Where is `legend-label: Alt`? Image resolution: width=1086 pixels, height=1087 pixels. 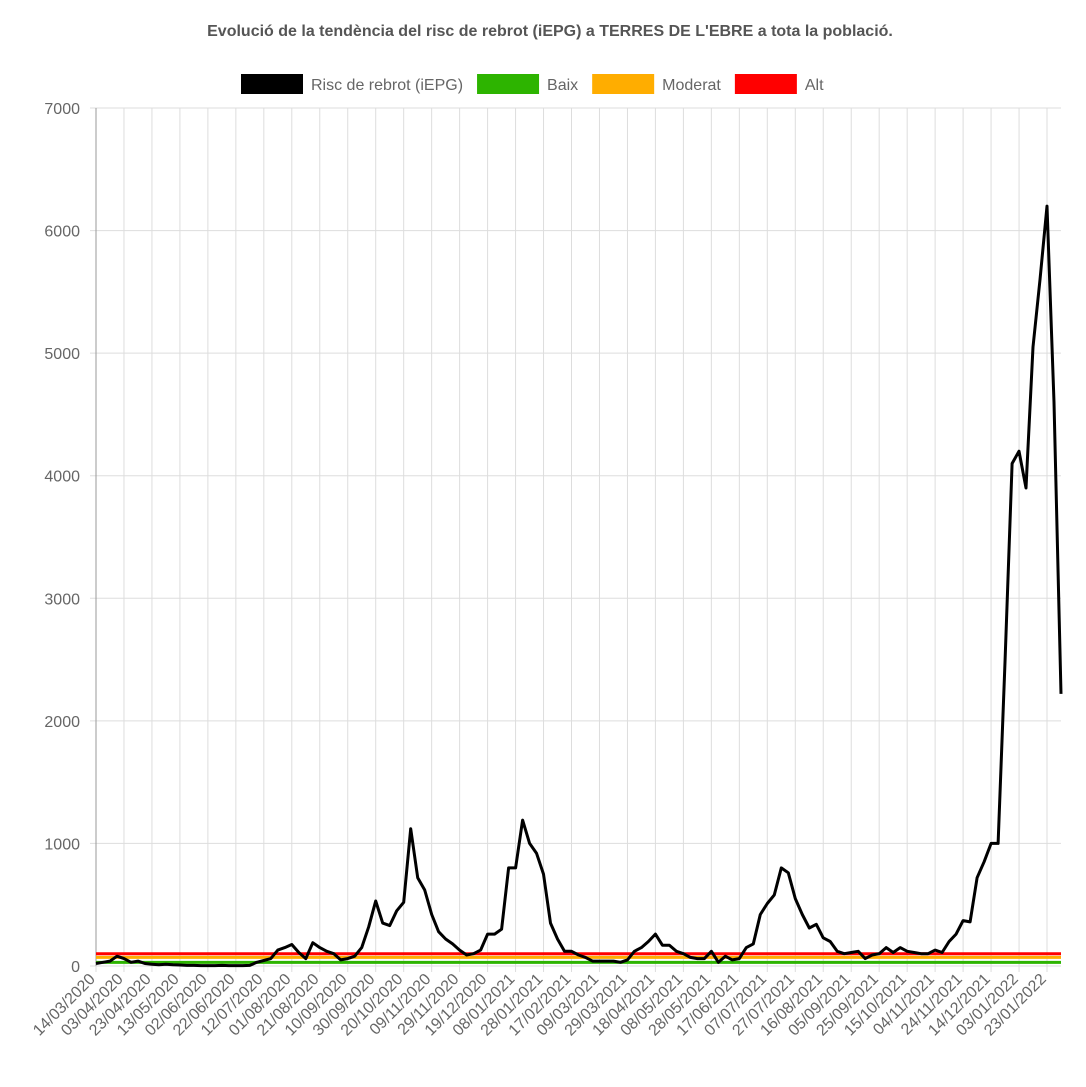 legend-label: Alt is located at coordinates (814, 85).